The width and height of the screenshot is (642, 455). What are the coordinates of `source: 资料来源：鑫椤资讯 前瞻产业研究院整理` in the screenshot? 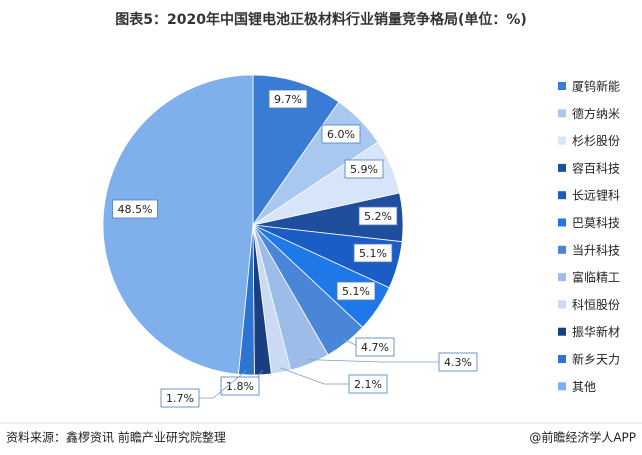 It's located at (116, 437).